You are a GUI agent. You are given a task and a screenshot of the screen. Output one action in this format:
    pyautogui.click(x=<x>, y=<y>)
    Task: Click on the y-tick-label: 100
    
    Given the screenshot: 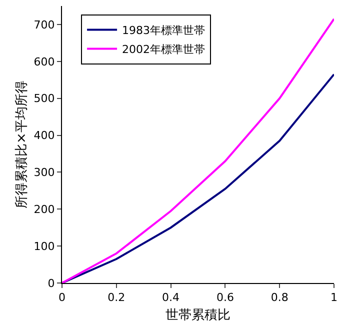 What is the action you would take?
    pyautogui.click(x=44, y=246)
    